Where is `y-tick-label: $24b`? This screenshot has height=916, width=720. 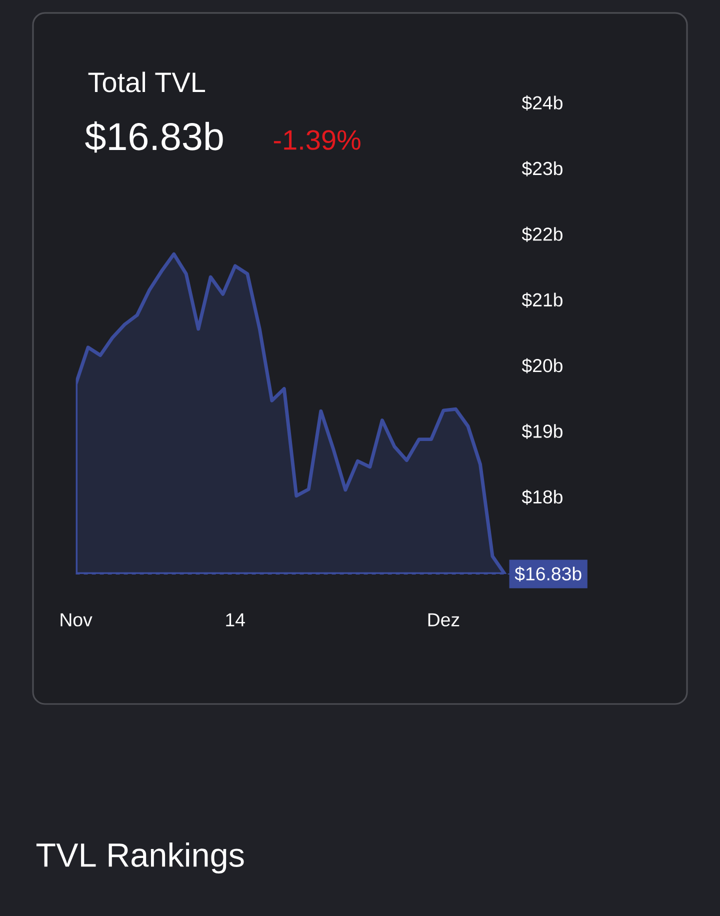 y-tick-label: $24b is located at coordinates (542, 103).